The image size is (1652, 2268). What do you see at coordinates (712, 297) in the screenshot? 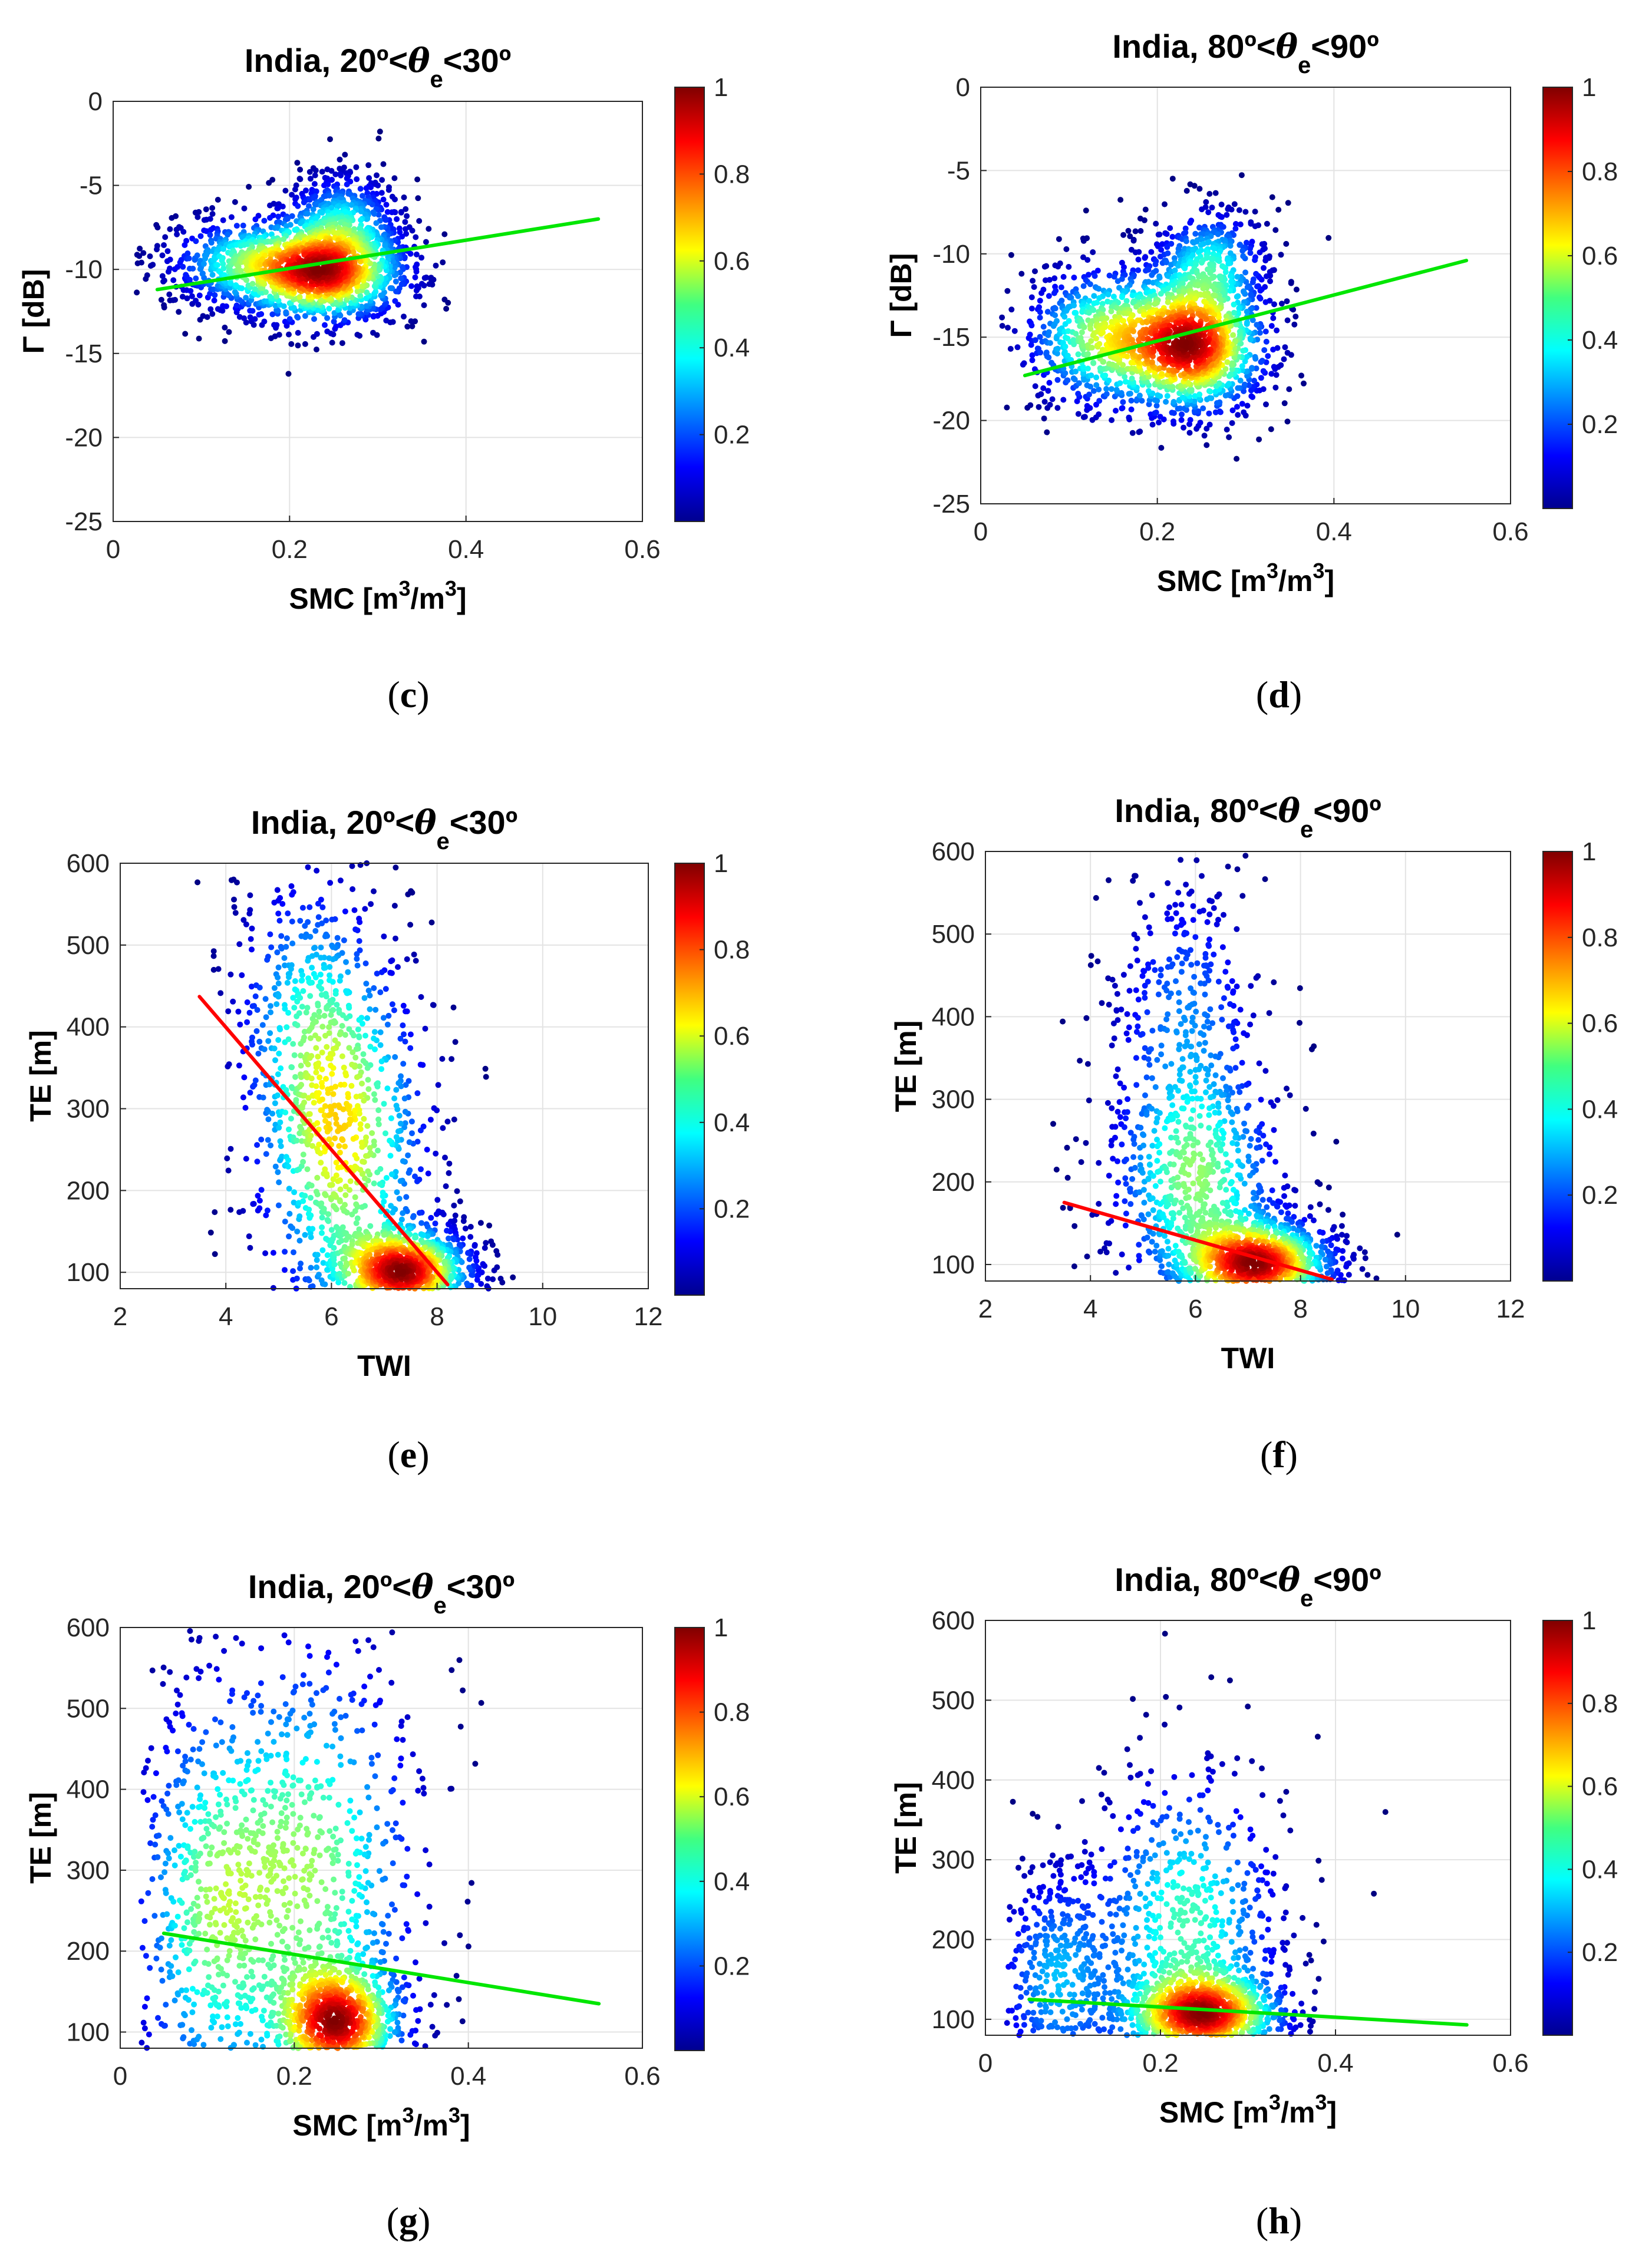
I see `colorbar: 0.20.40.60.81` at bounding box center [712, 297].